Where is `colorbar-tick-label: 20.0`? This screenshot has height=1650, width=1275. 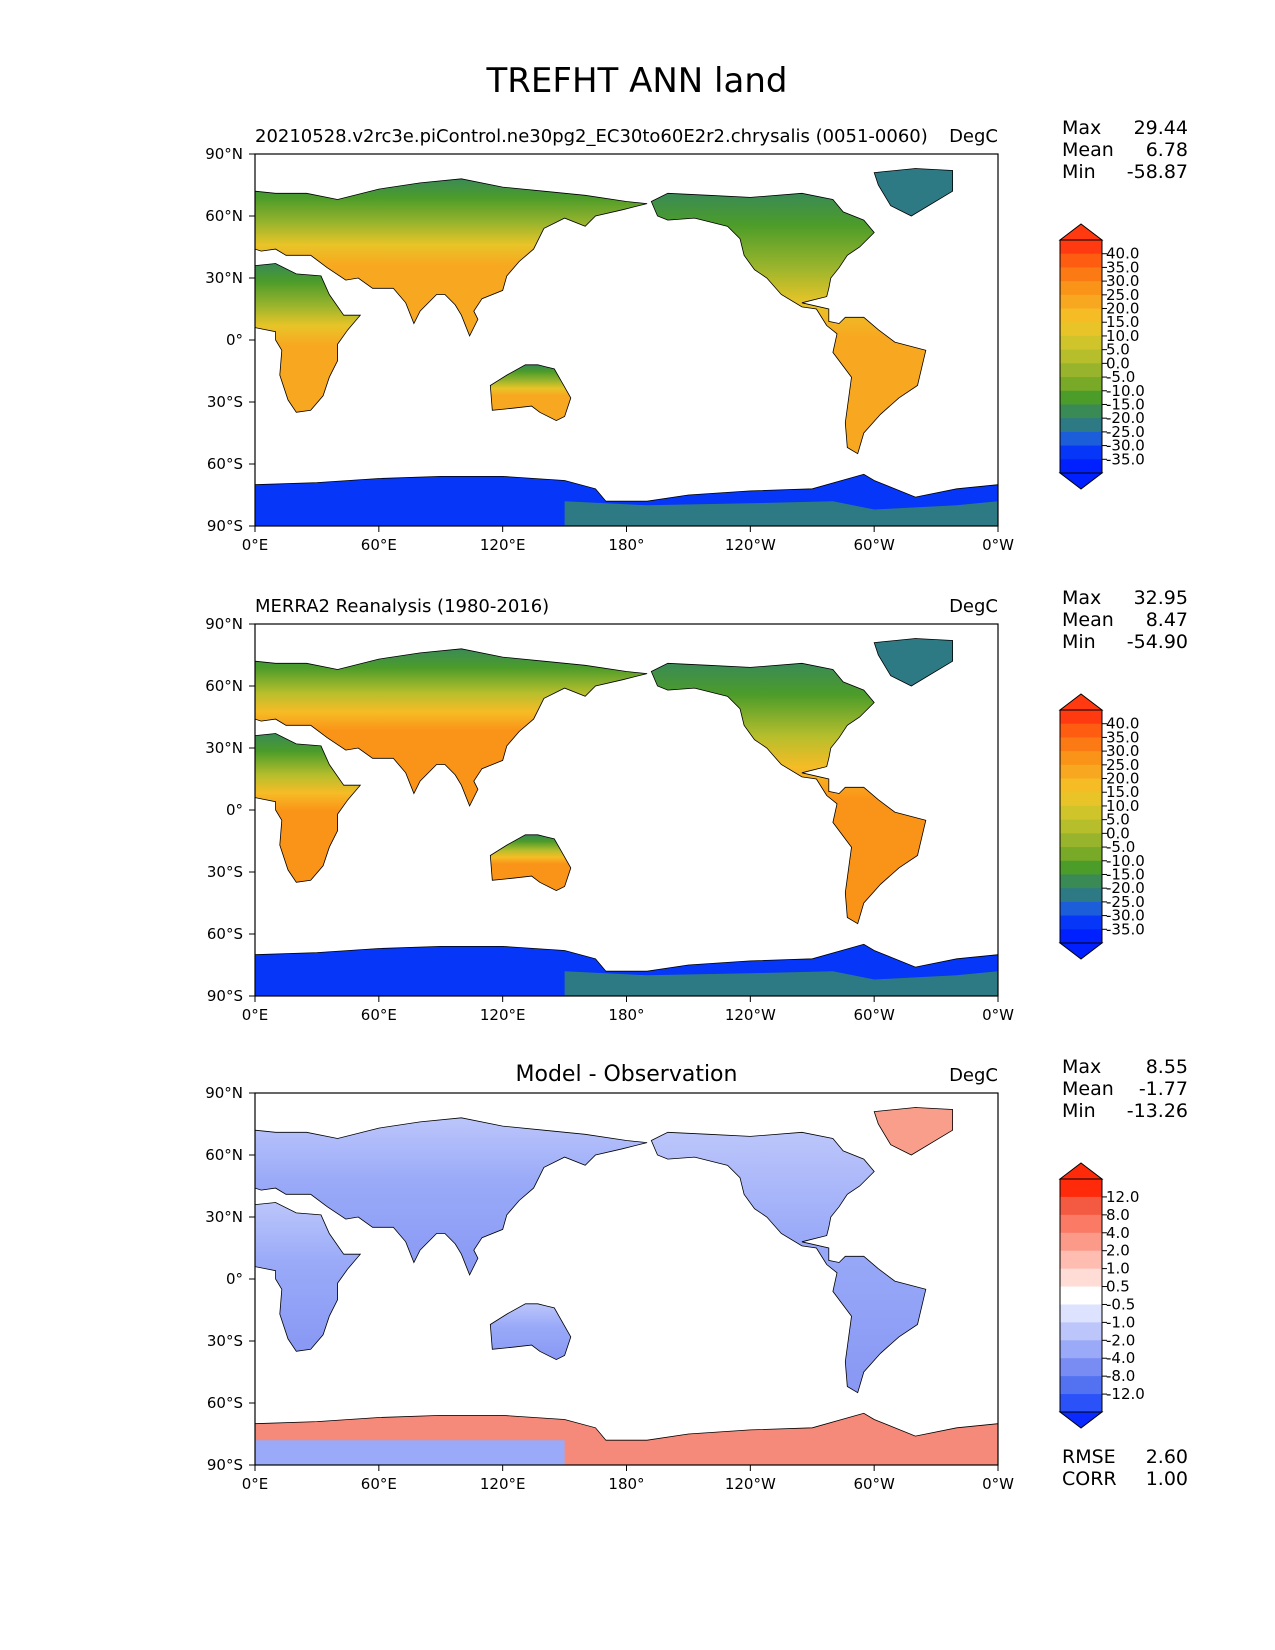 colorbar-tick-label: 20.0 is located at coordinates (1122, 309).